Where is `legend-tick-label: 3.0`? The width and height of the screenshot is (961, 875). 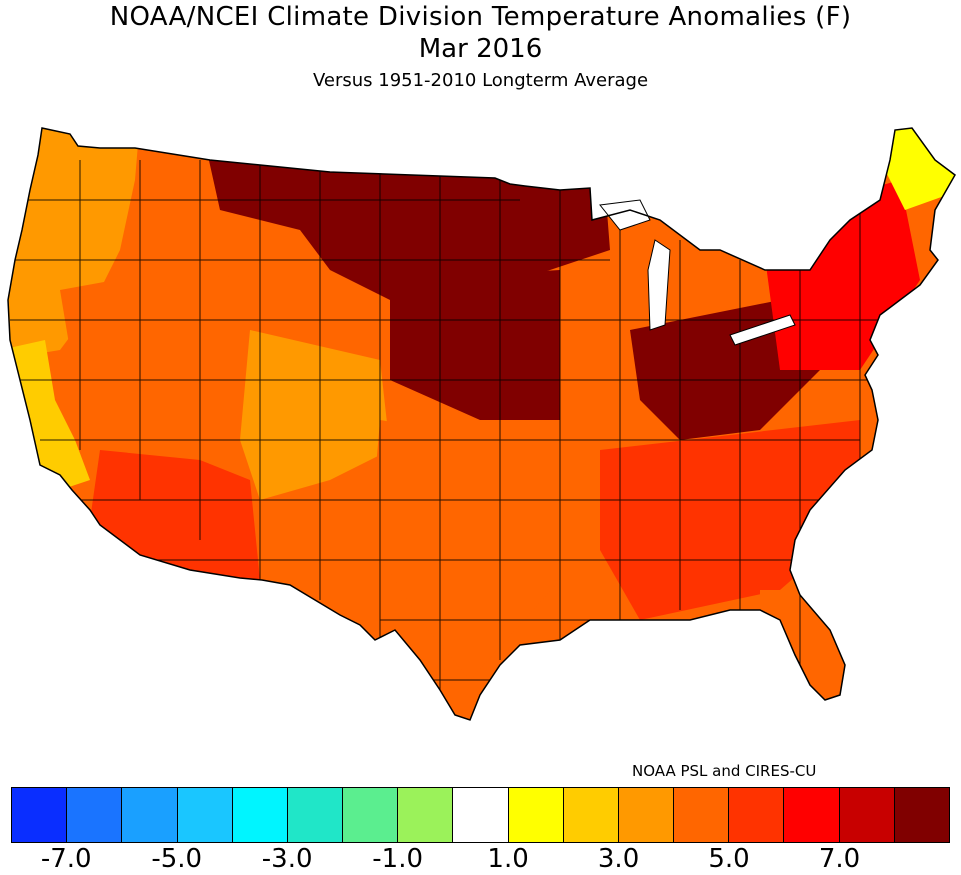
legend-tick-label: 3.0 is located at coordinates (618, 859).